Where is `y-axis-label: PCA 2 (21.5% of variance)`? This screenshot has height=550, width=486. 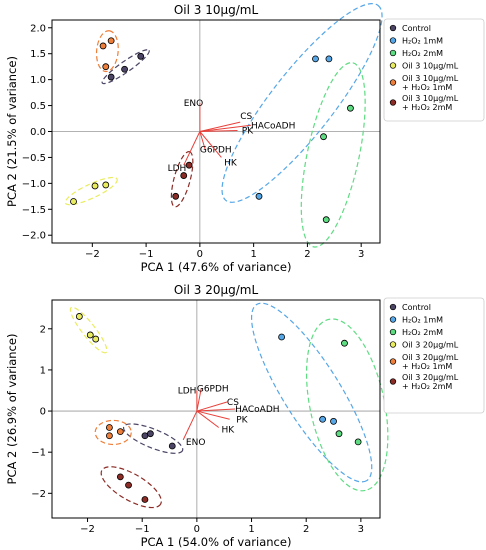
y-axis-label: PCA 2 (21.5% of variance) is located at coordinates (12, 131).